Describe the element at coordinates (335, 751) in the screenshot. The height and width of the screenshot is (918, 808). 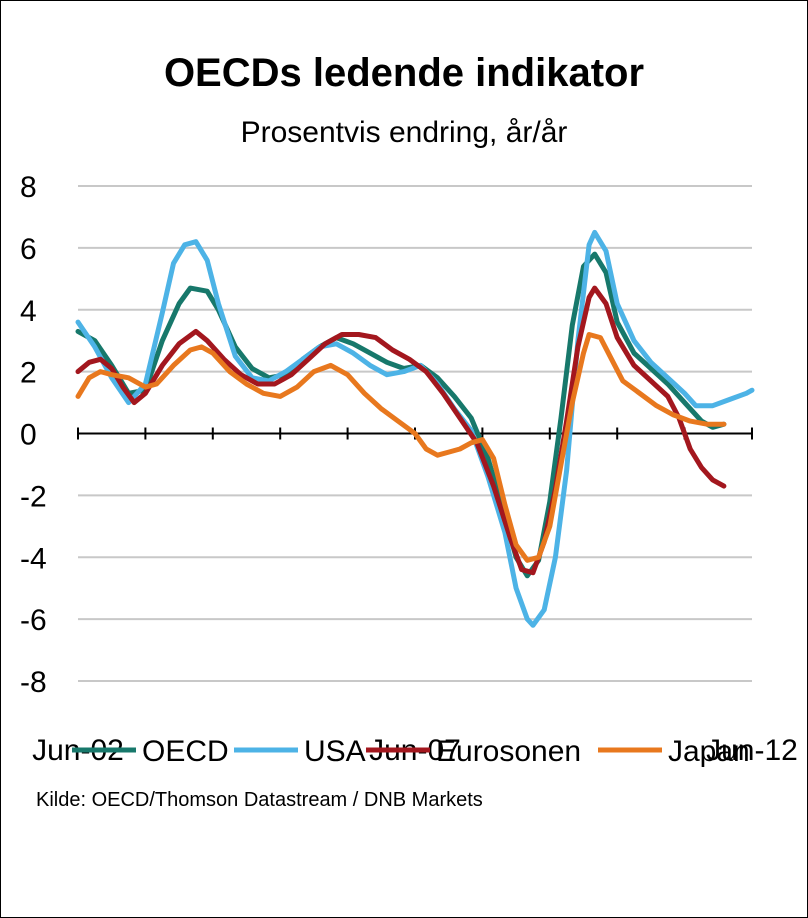
I see `legend-label: USA` at that location.